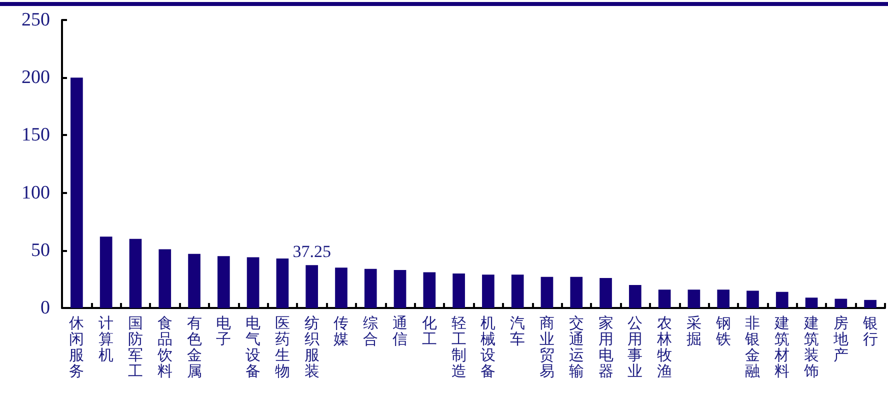  Describe the element at coordinates (488, 347) in the screenshot. I see `x-tick-label: 机械设备` at that location.